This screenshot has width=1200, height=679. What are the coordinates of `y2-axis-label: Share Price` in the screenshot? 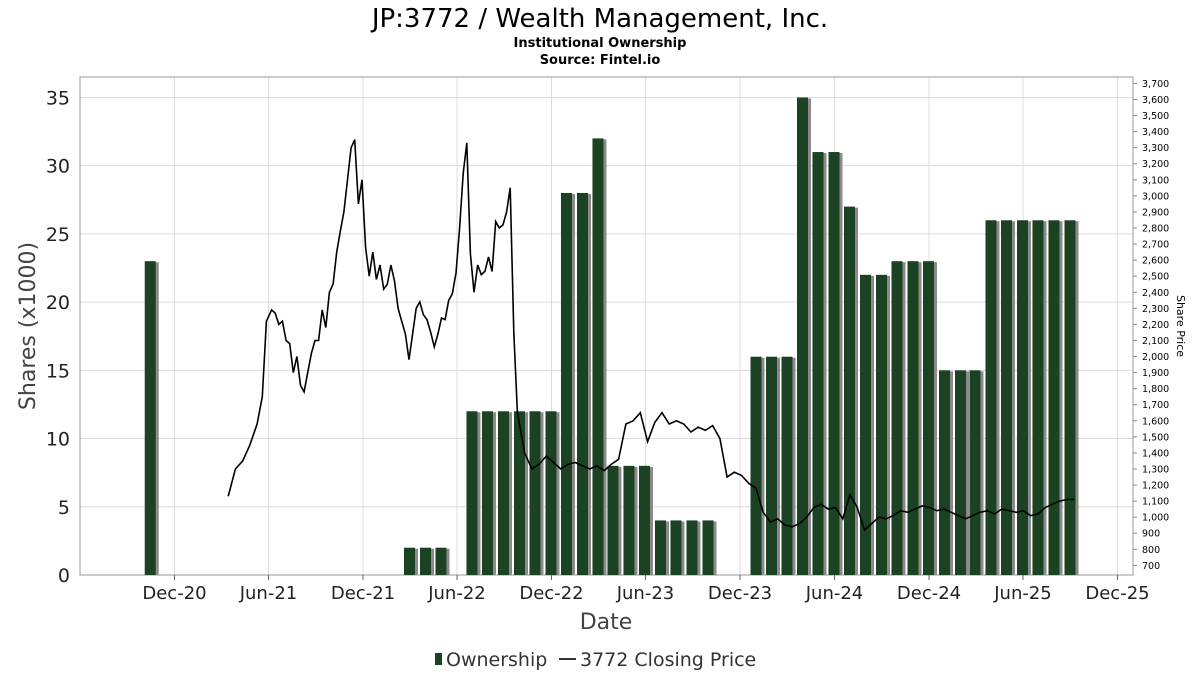 It's located at (1180, 326).